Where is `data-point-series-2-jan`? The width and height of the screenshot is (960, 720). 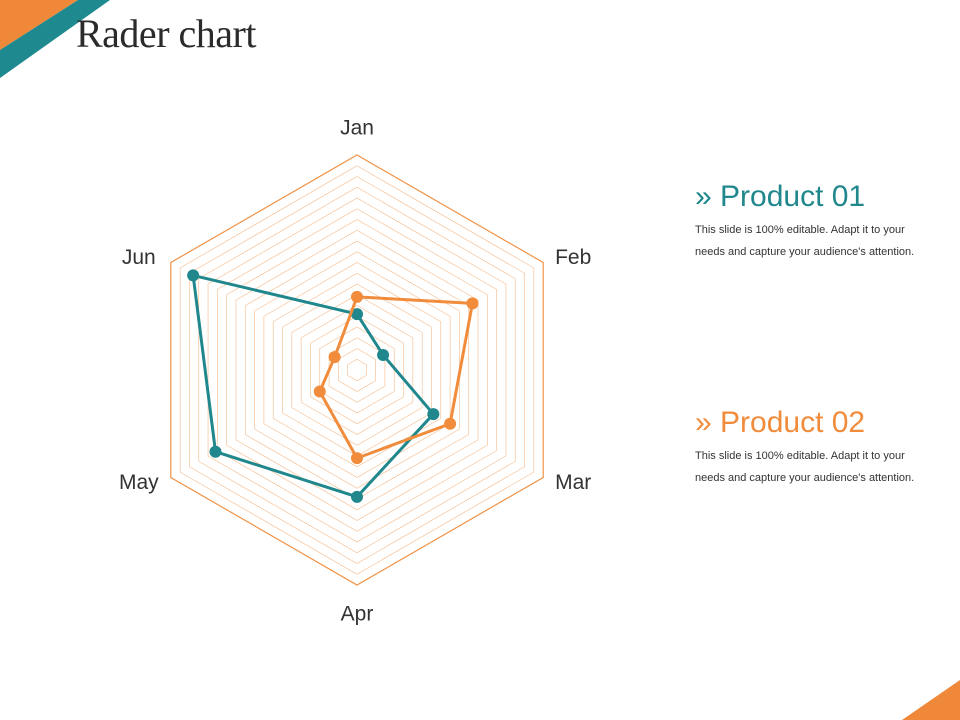 data-point-series-2-jan is located at coordinates (357, 296).